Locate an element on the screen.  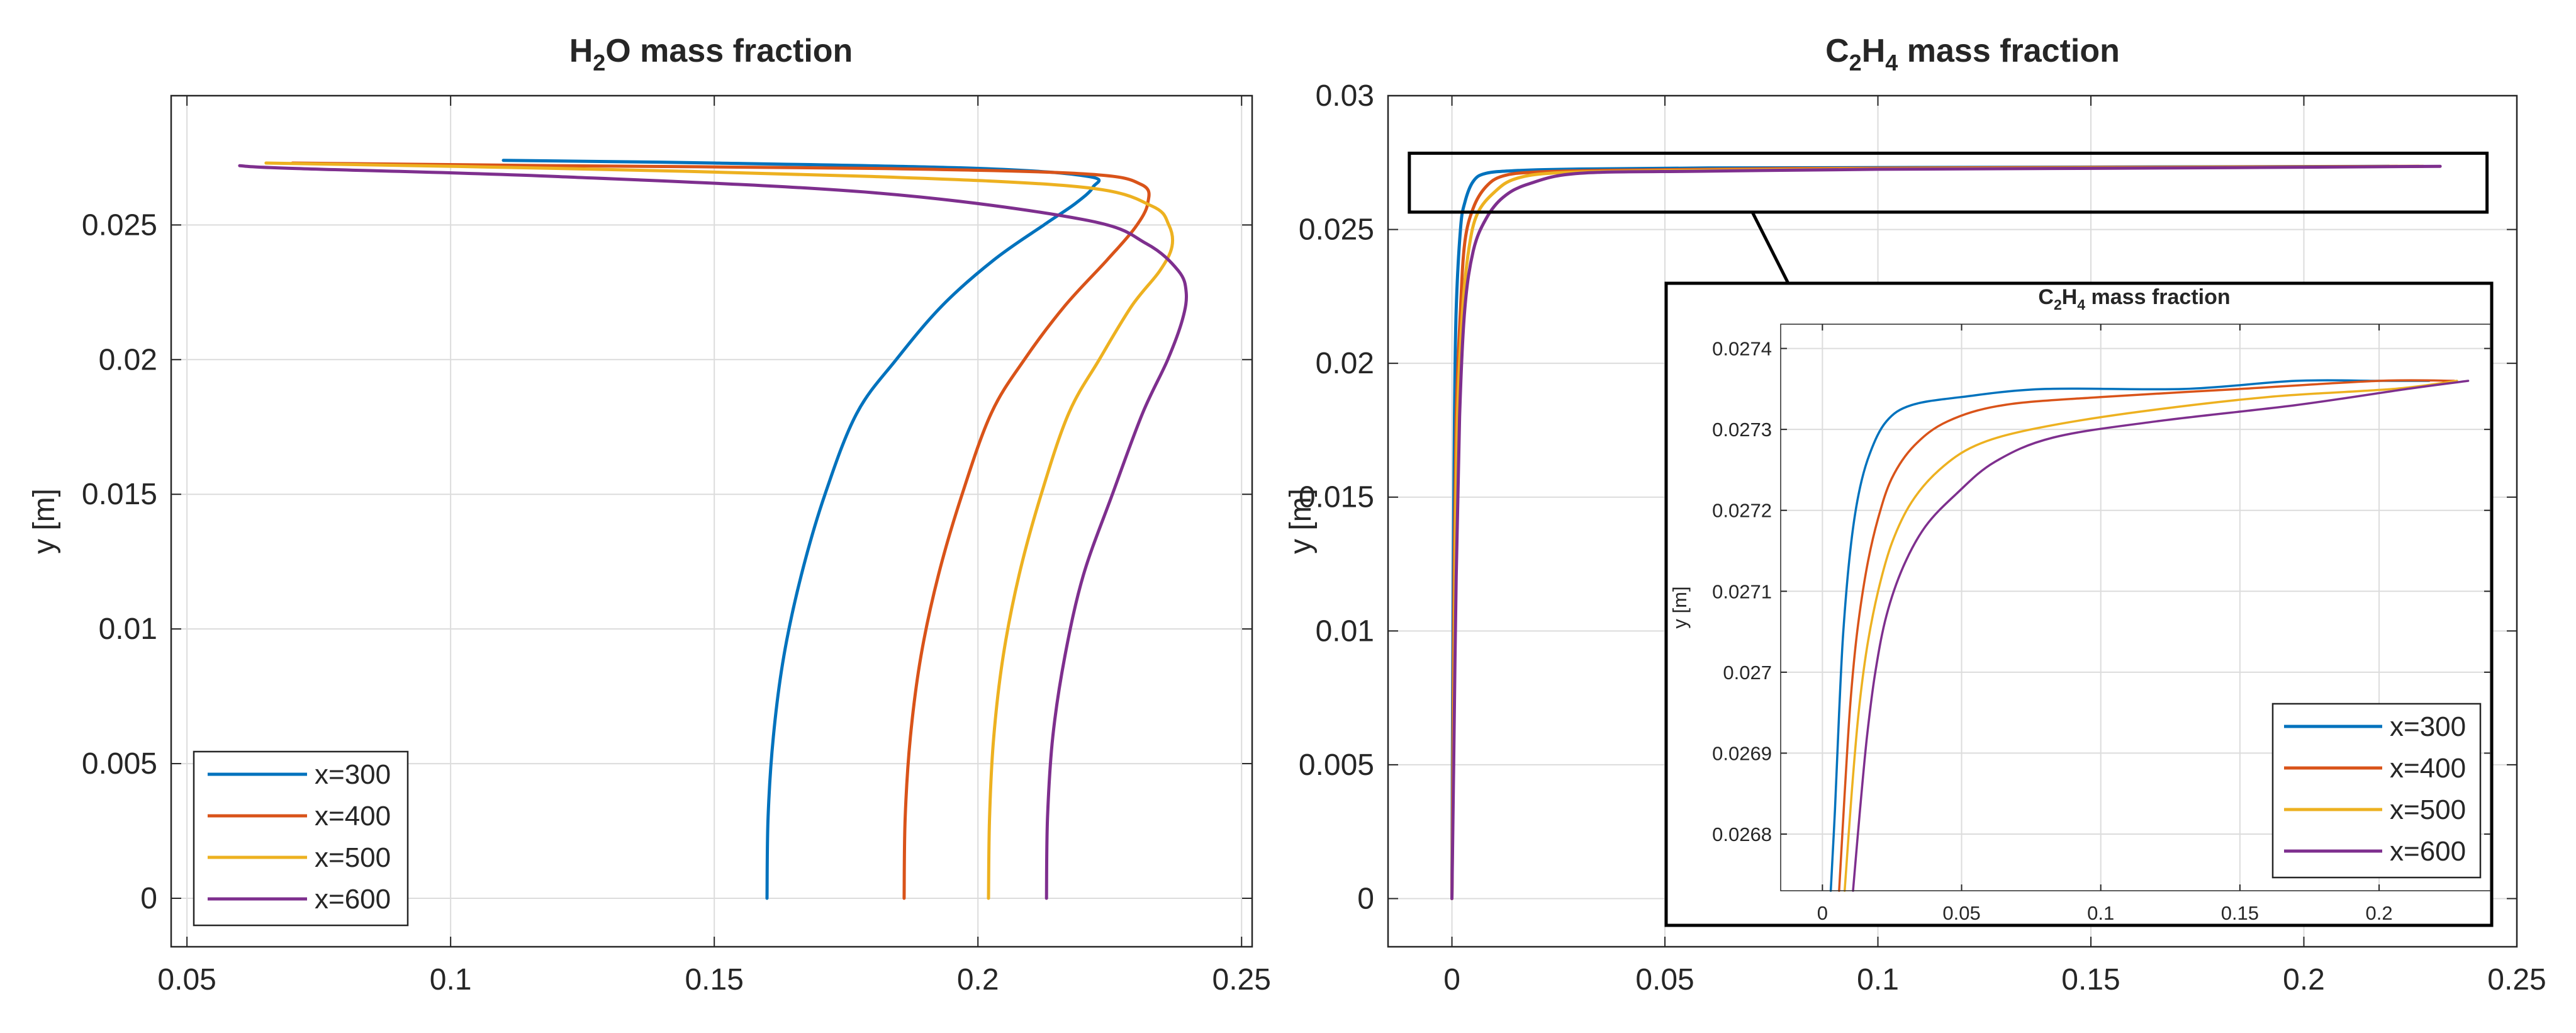
h2o-legend: x=300 x=400 x=500 x=600 is located at coordinates (301, 838).